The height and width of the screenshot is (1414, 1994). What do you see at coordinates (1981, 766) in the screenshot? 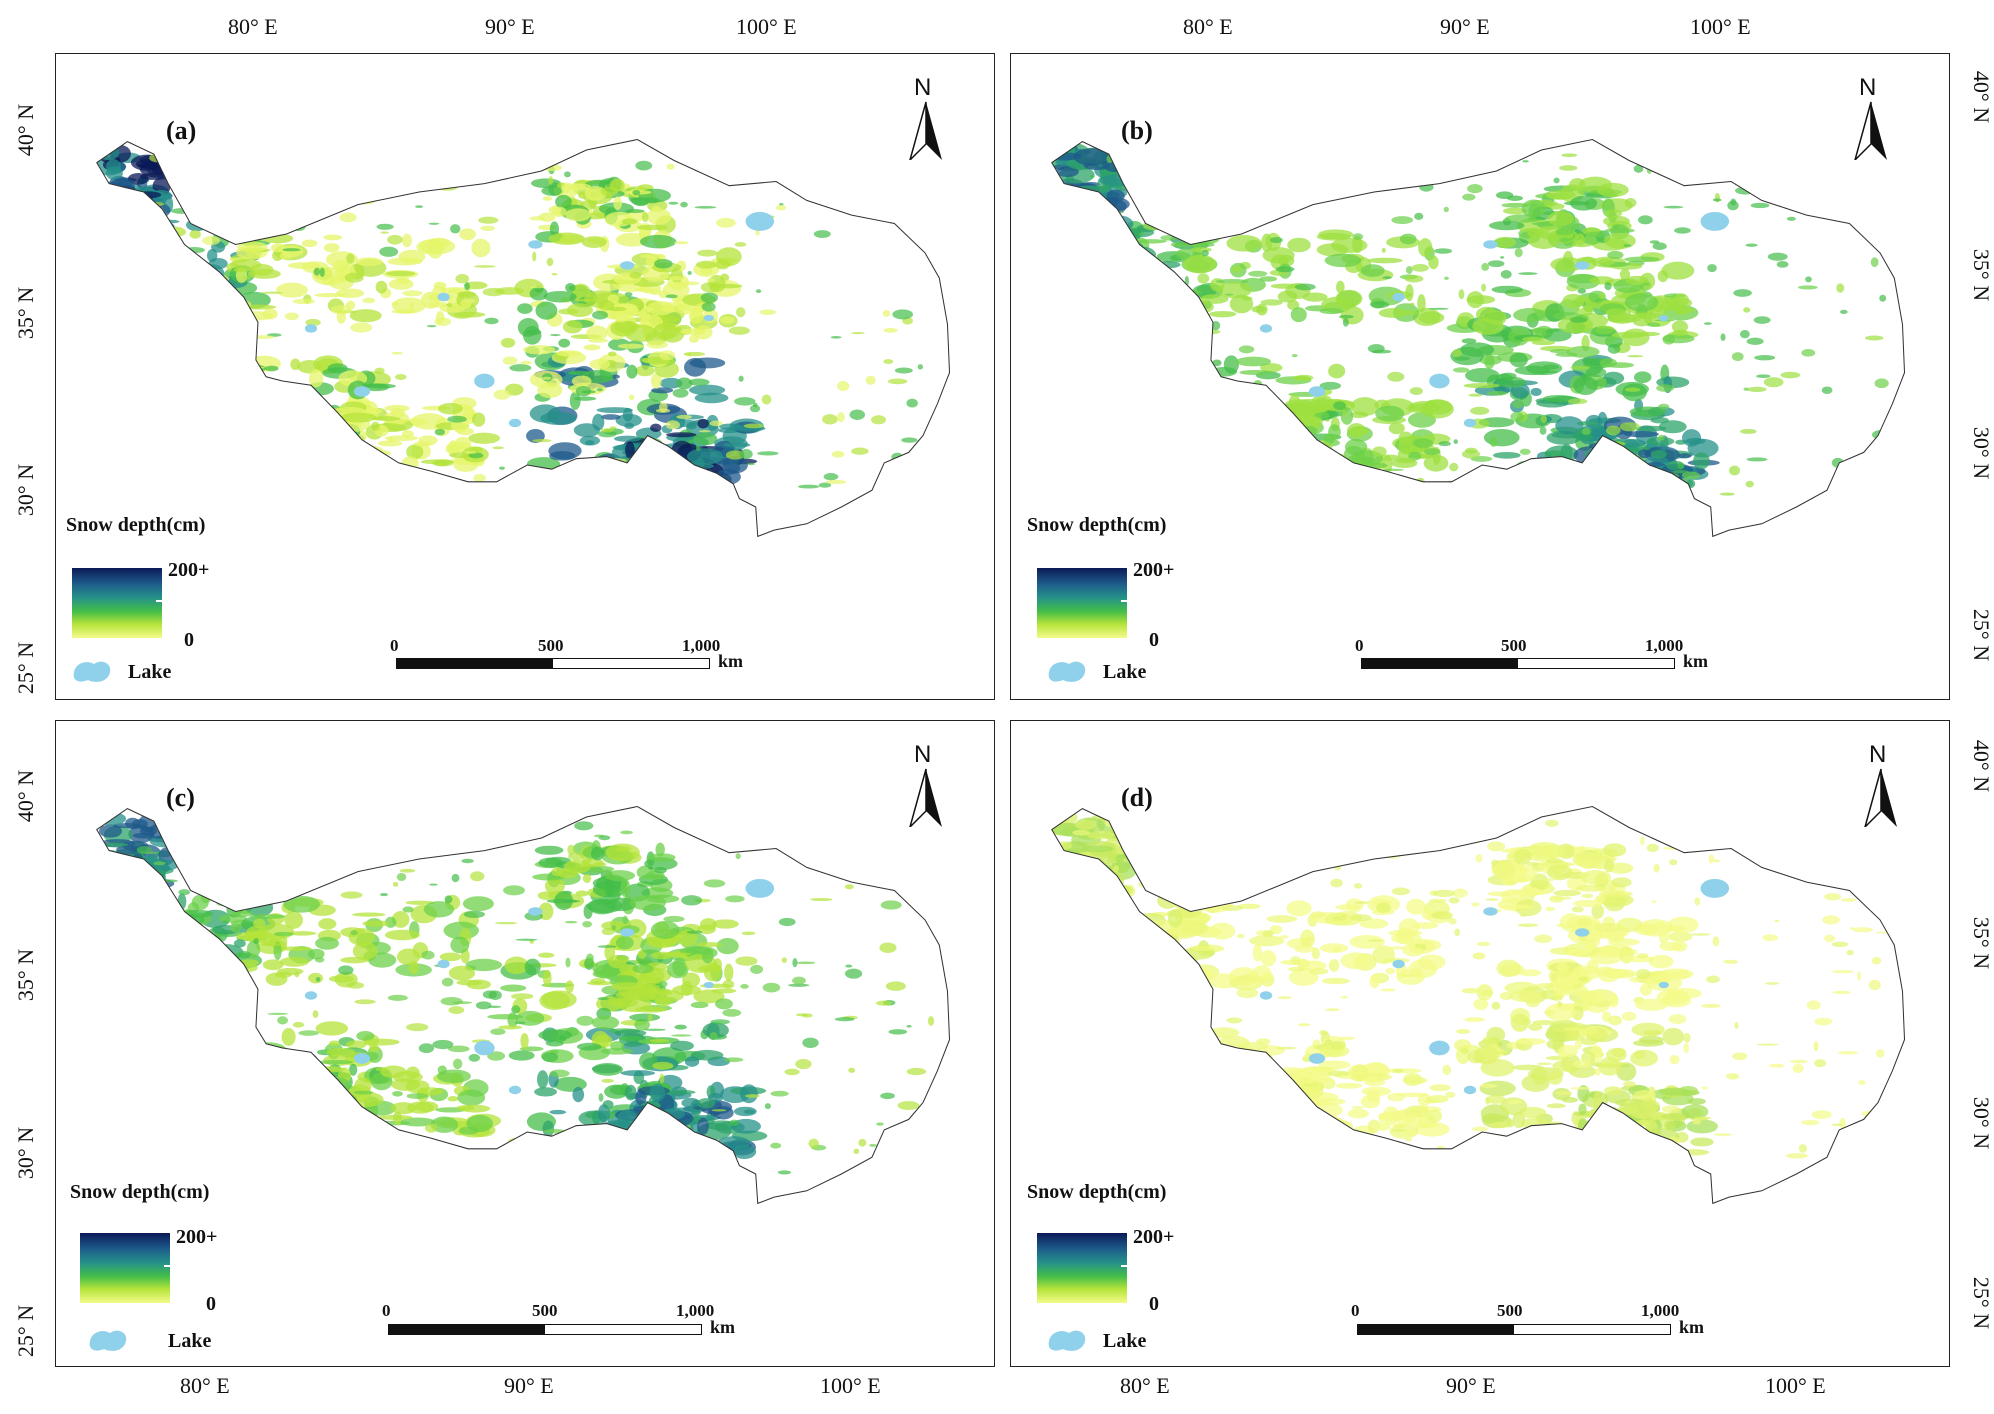
I see `lat-label-right-d-40: 40° N` at bounding box center [1981, 766].